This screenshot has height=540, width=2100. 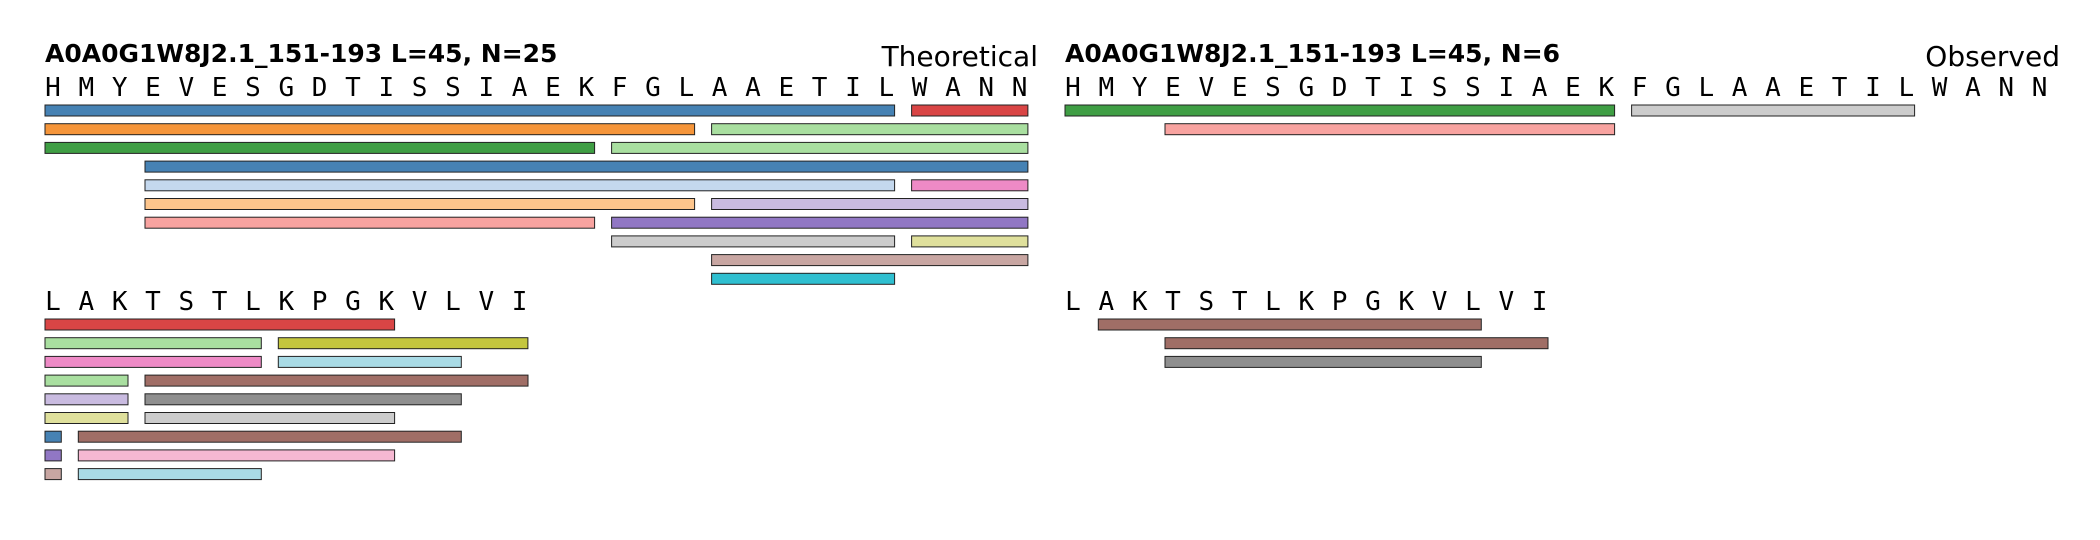 I want to click on panel-title: A0A0G1W8J2.1_151-193 L=45, N=25, so click(x=301, y=53).